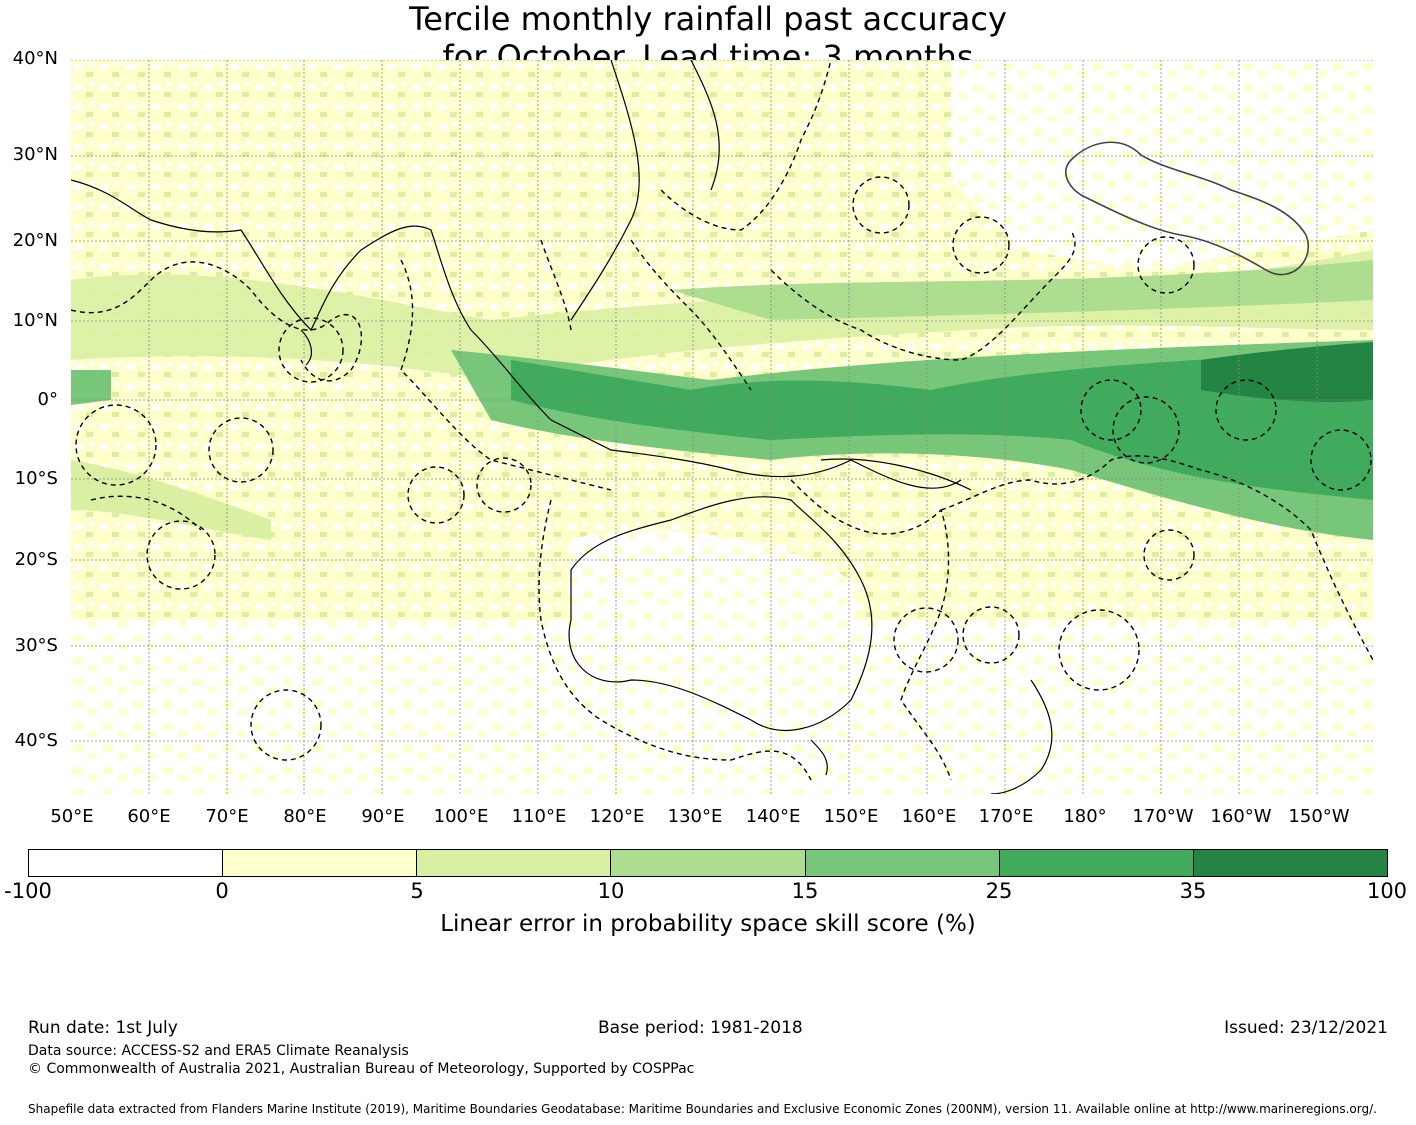 The width and height of the screenshot is (1416, 1125). Describe the element at coordinates (1246, 410) in the screenshot. I see `eez-circle-line-islands` at that location.